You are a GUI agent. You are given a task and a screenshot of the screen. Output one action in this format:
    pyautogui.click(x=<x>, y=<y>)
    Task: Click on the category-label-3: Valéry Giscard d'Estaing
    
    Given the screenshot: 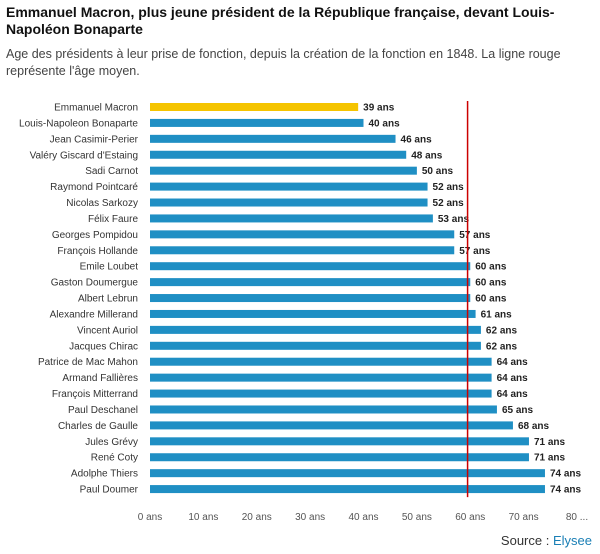 What is the action you would take?
    pyautogui.click(x=84, y=155)
    